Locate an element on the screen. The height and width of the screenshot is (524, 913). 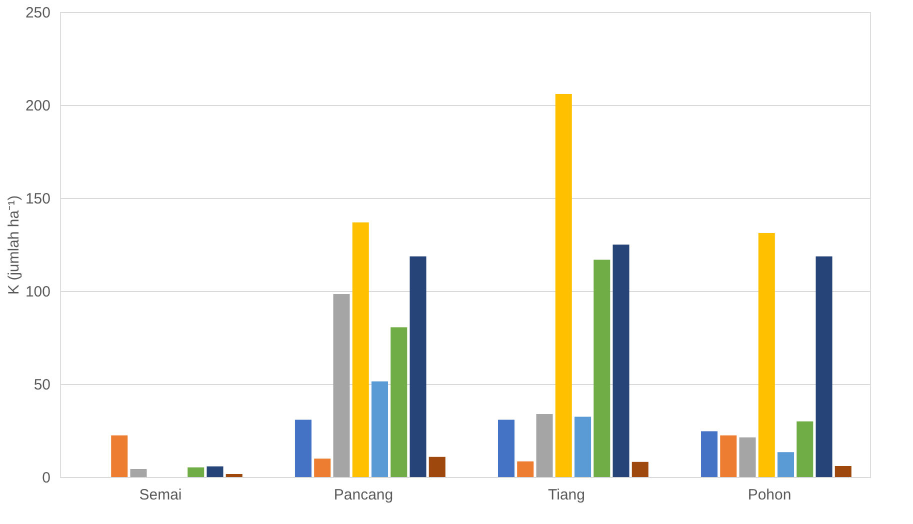
x-tick-label: Pancang is located at coordinates (364, 495).